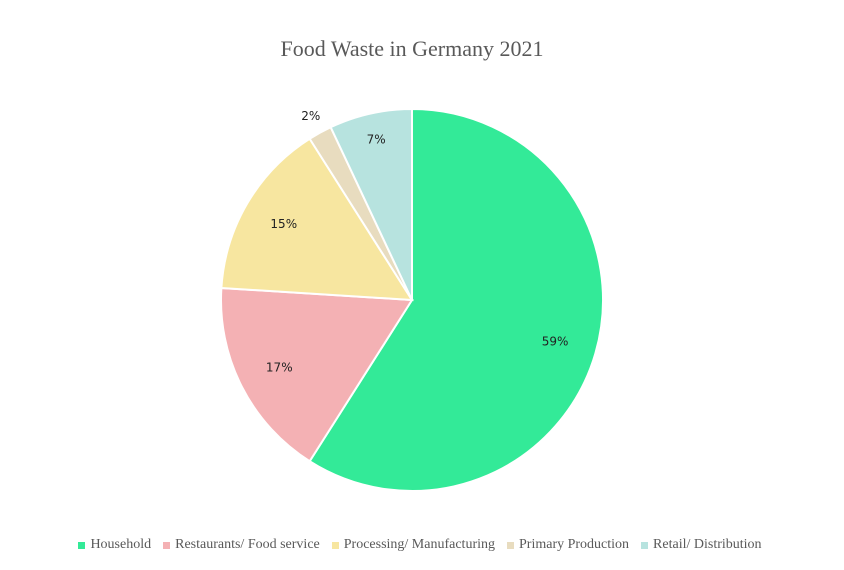 Image resolution: width=844 pixels, height=570 pixels. I want to click on chart-title: Food Waste in Germany 2021, so click(412, 48).